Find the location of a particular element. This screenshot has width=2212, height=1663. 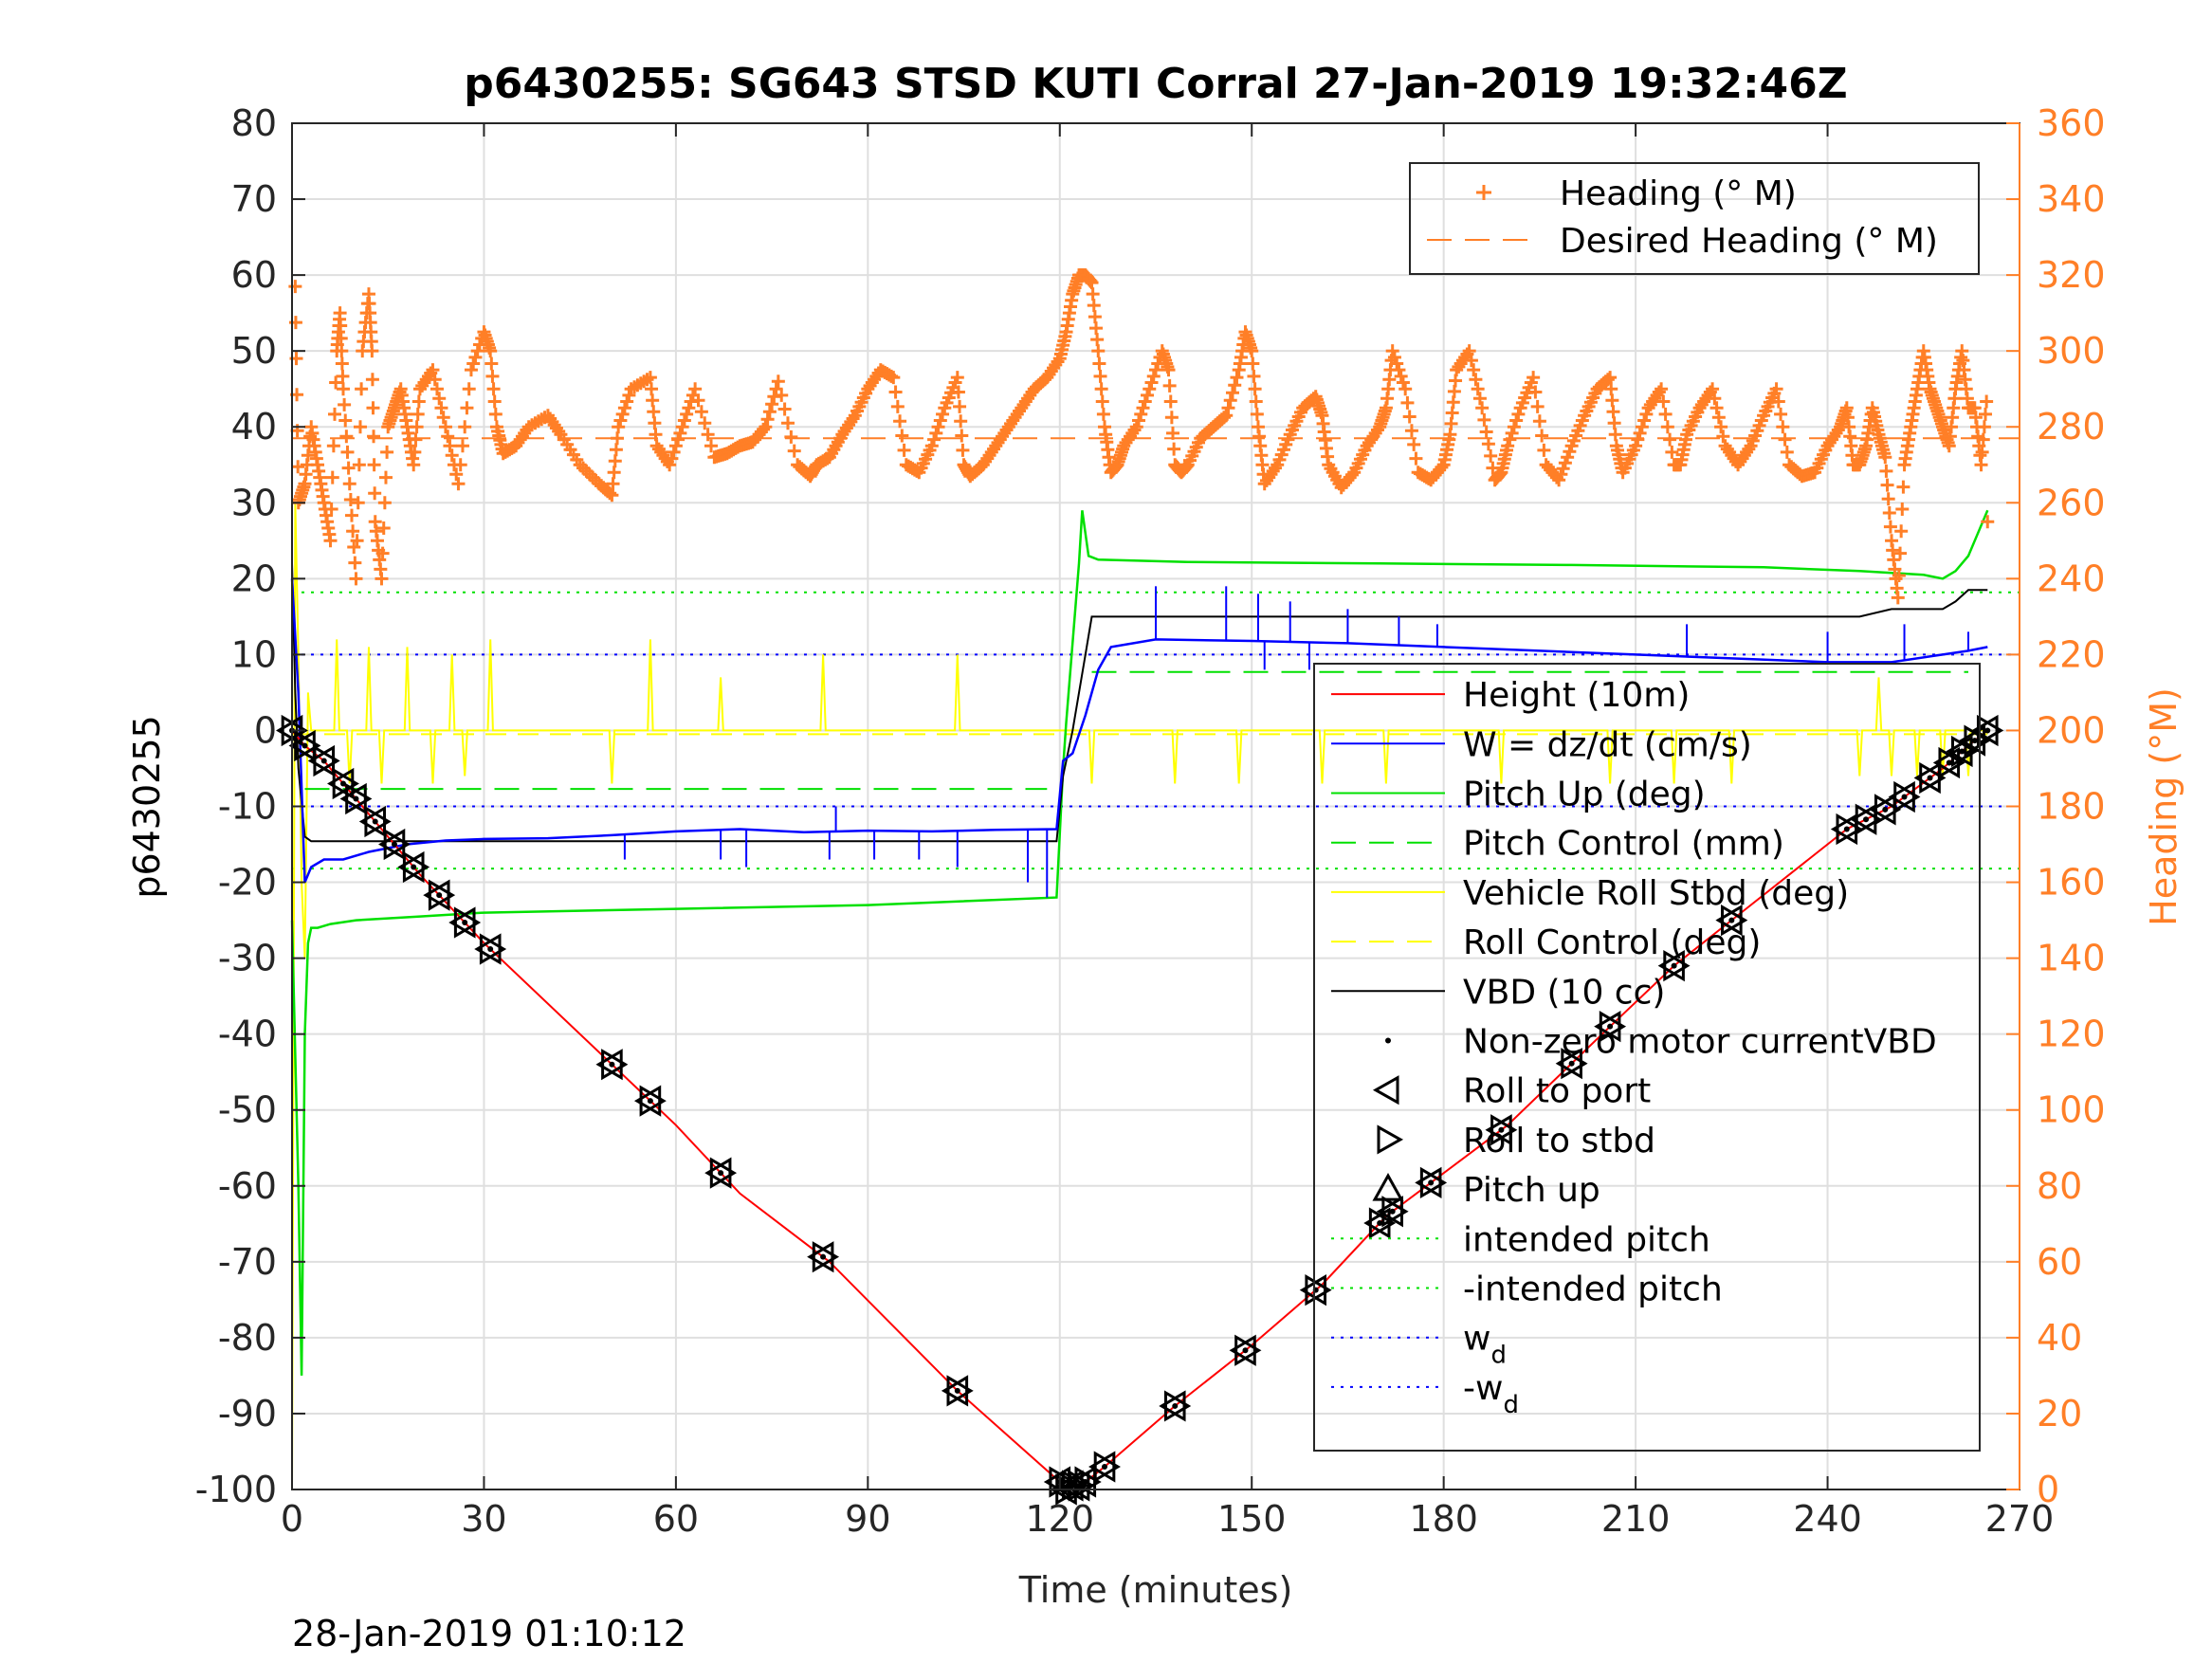

y-tick-label-left: -30 is located at coordinates (247, 959).